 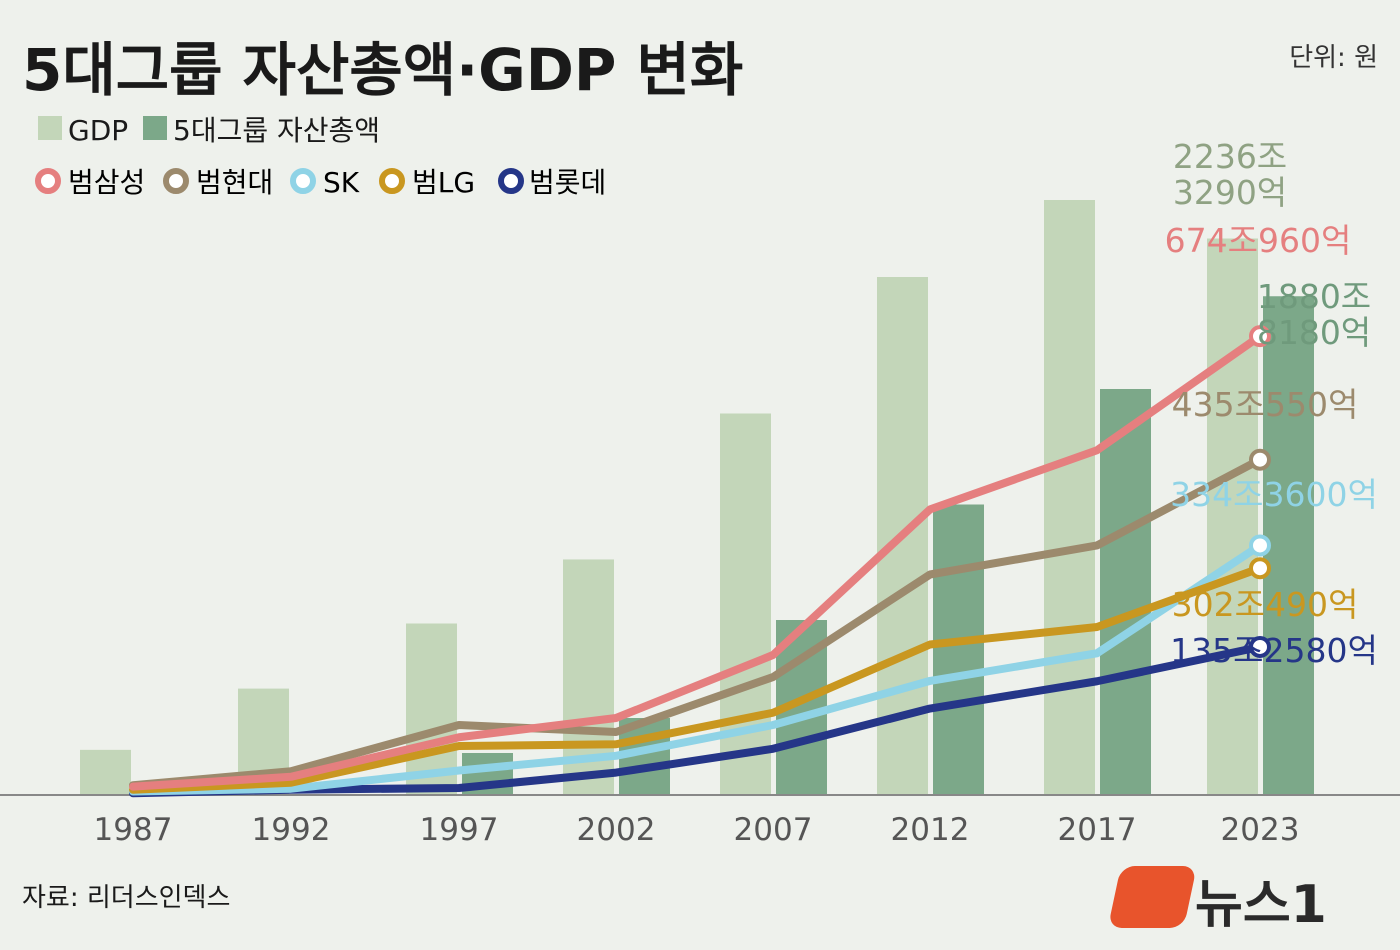 What do you see at coordinates (341, 182) in the screenshot?
I see `legend-label-sk: SK` at bounding box center [341, 182].